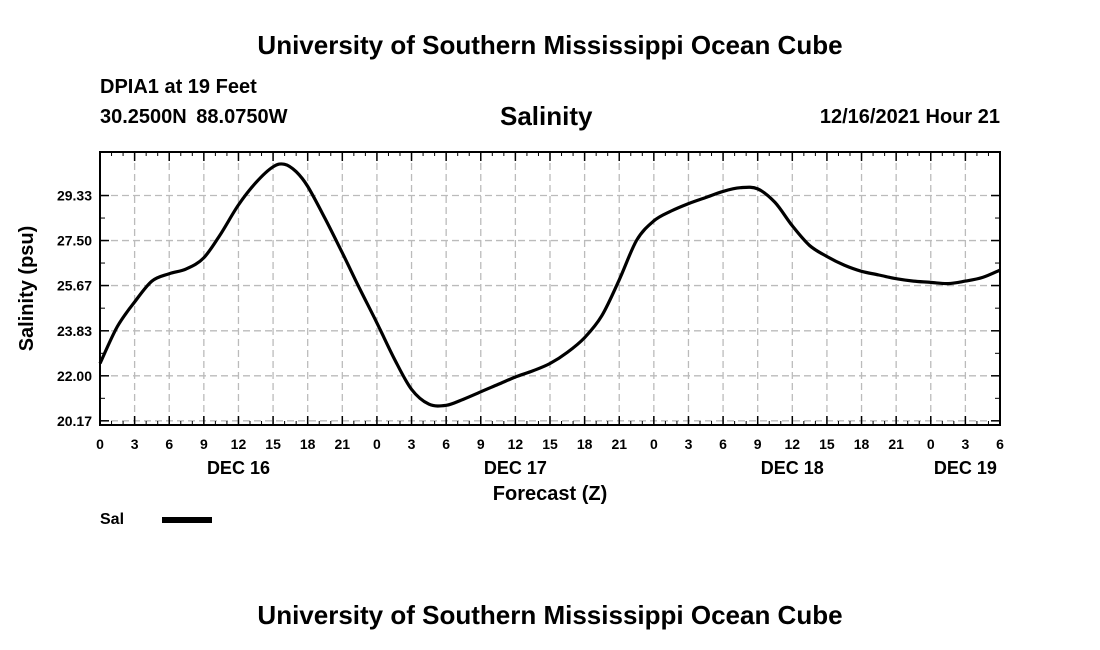 The height and width of the screenshot is (650, 1100). What do you see at coordinates (27, 289) in the screenshot?
I see `y-axis-title: Salinity (psu)` at bounding box center [27, 289].